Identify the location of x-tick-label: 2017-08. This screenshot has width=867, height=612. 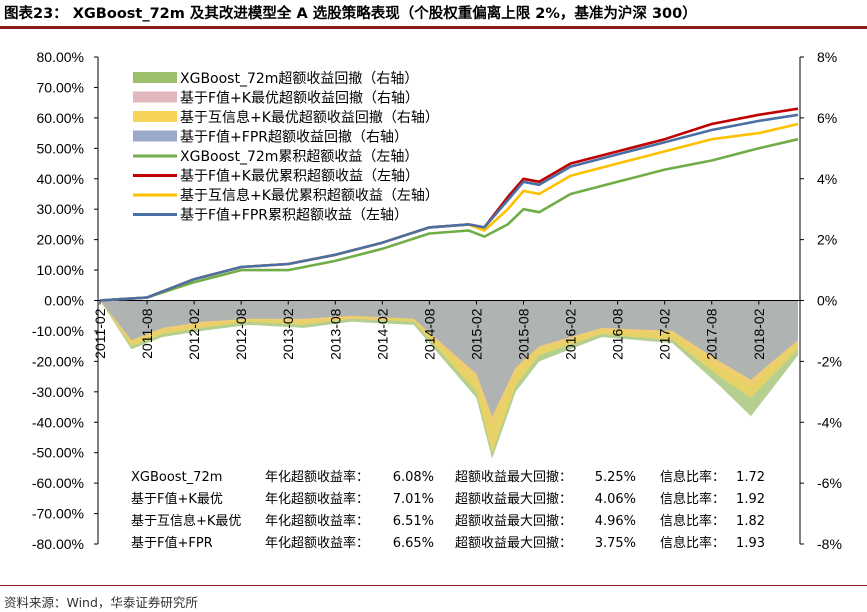
(712, 334).